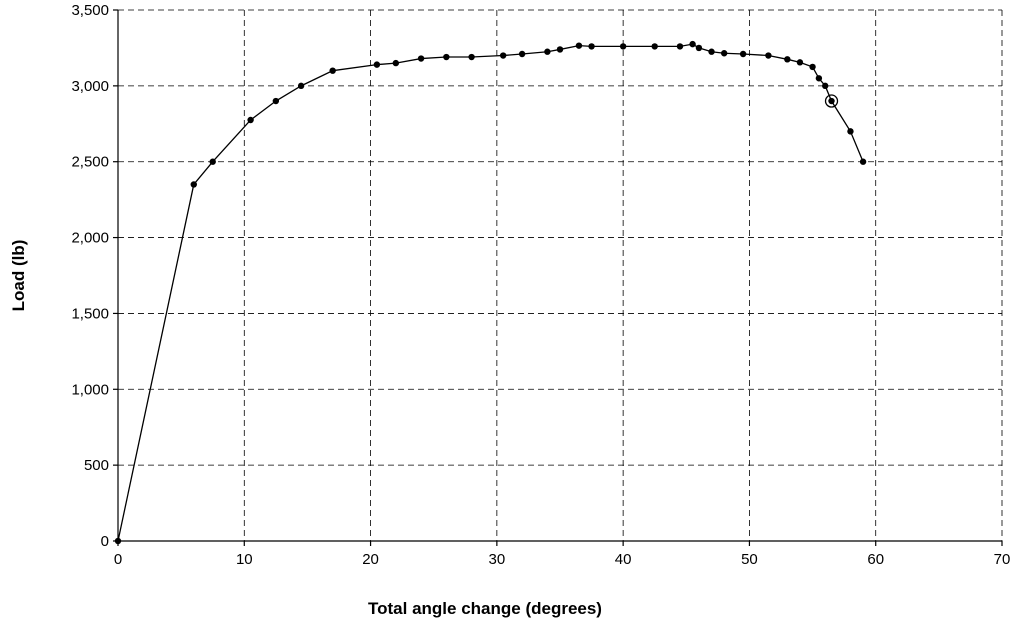 This screenshot has height=624, width=1015. Describe the element at coordinates (90, 10) in the screenshot. I see `y-tick-label: 3,500` at that location.